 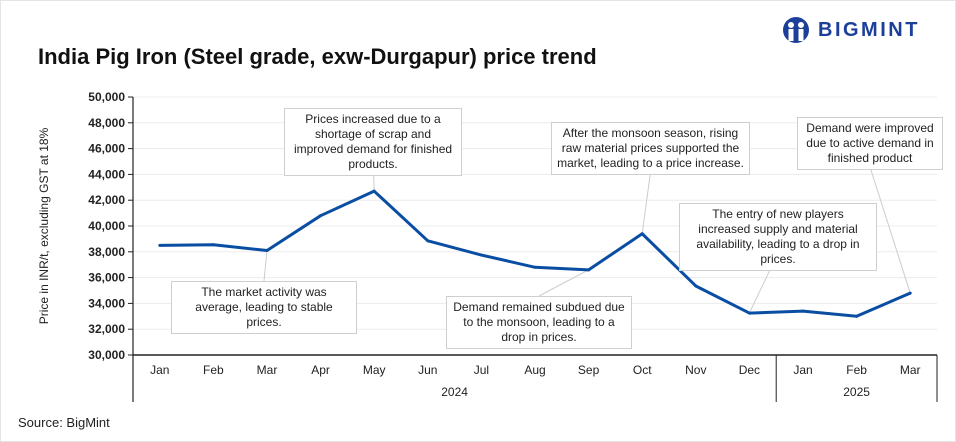 I want to click on y-tick-label: 44,000, so click(x=106, y=174).